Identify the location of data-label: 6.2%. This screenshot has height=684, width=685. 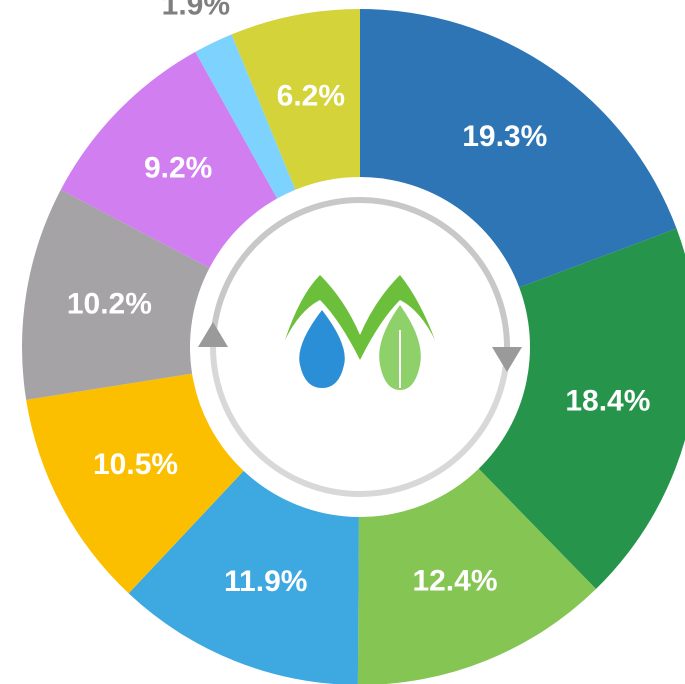
(311, 96).